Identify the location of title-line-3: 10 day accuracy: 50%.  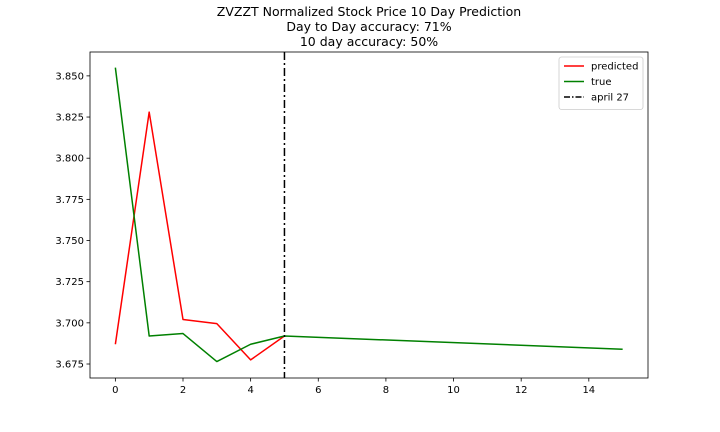
(369, 41).